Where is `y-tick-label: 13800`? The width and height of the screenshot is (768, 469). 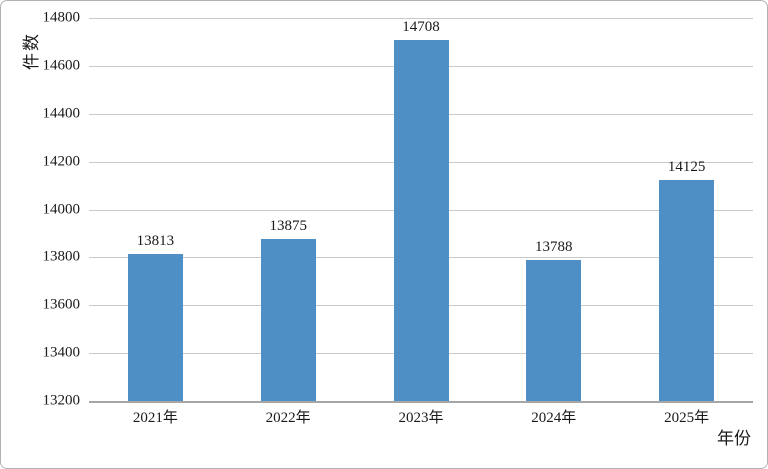 y-tick-label: 13800 is located at coordinates (61, 256).